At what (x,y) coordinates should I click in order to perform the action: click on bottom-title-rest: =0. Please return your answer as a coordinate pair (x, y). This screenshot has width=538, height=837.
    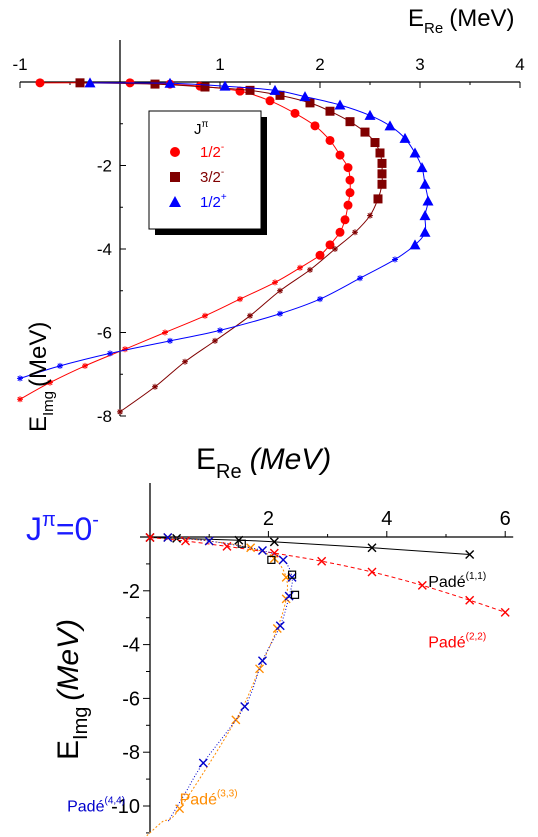
    Looking at the image, I should click on (74, 529).